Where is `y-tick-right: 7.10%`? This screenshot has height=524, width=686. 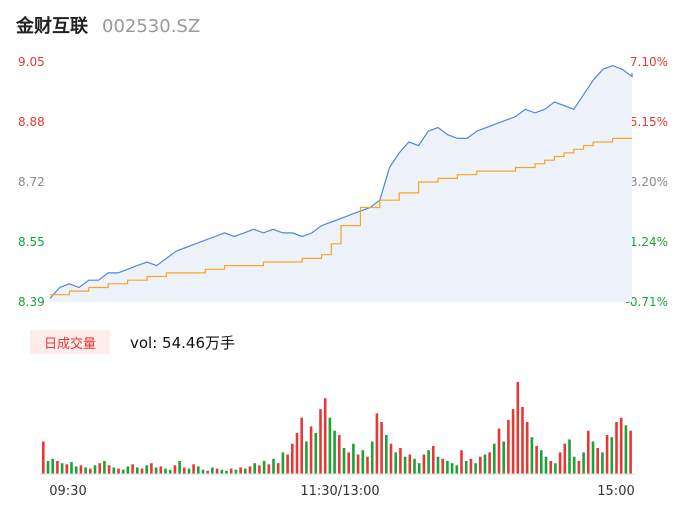 y-tick-right: 7.10% is located at coordinates (649, 62).